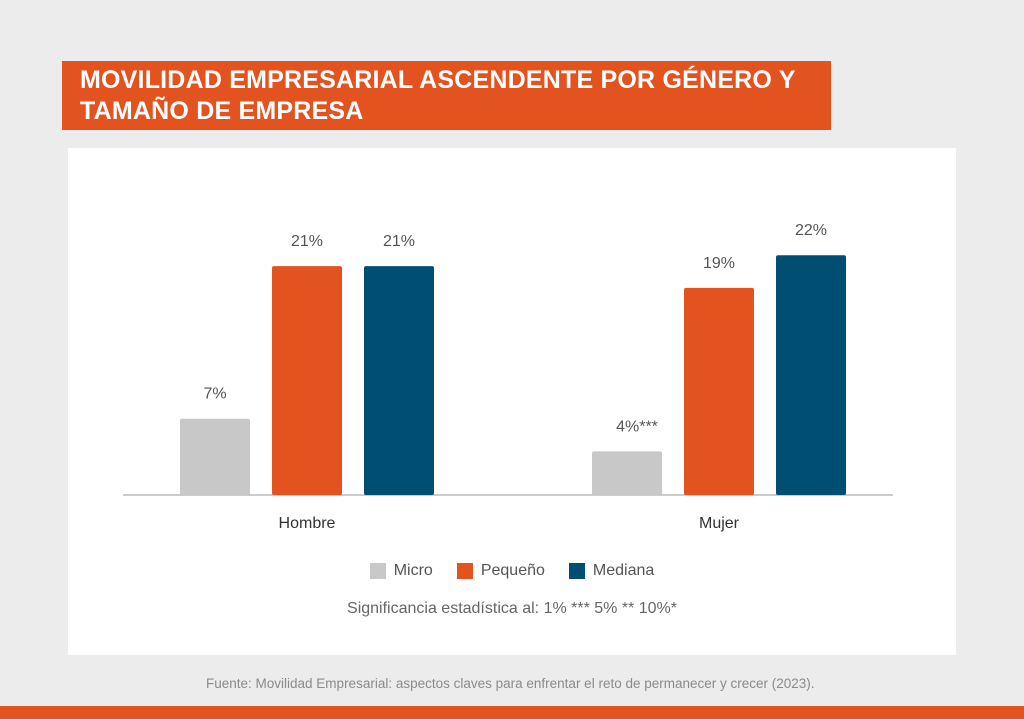  Describe the element at coordinates (719, 263) in the screenshot. I see `data-label: 19%` at that location.